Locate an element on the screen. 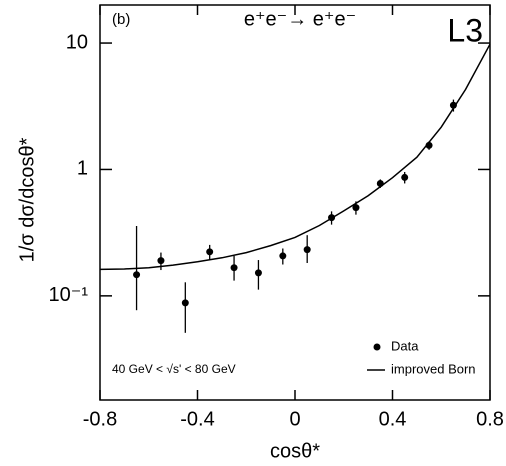  y-tick-label: 1 is located at coordinates (82, 169).